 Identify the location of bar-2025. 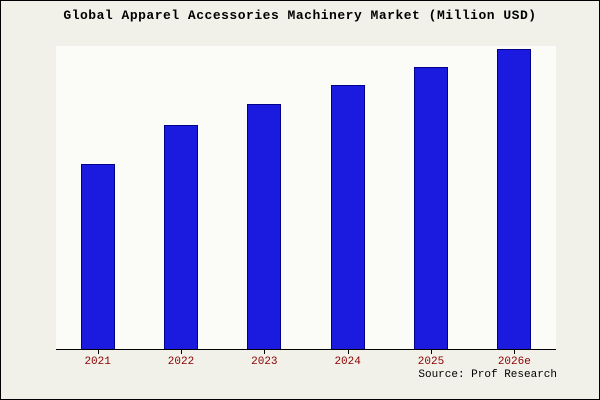
(431, 208).